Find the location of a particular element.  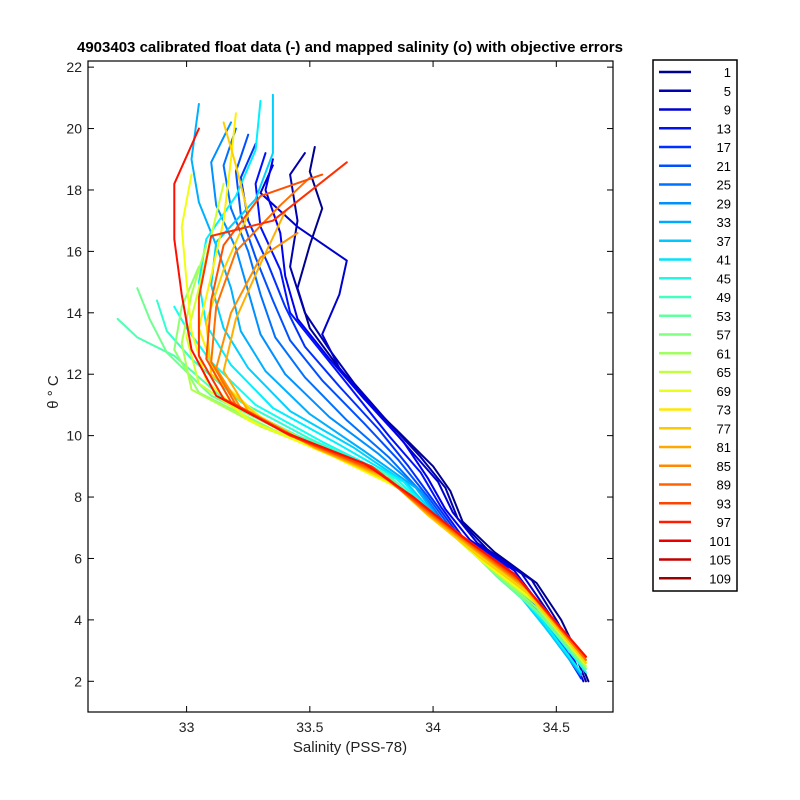

y-tick-label: 2 is located at coordinates (78, 681).